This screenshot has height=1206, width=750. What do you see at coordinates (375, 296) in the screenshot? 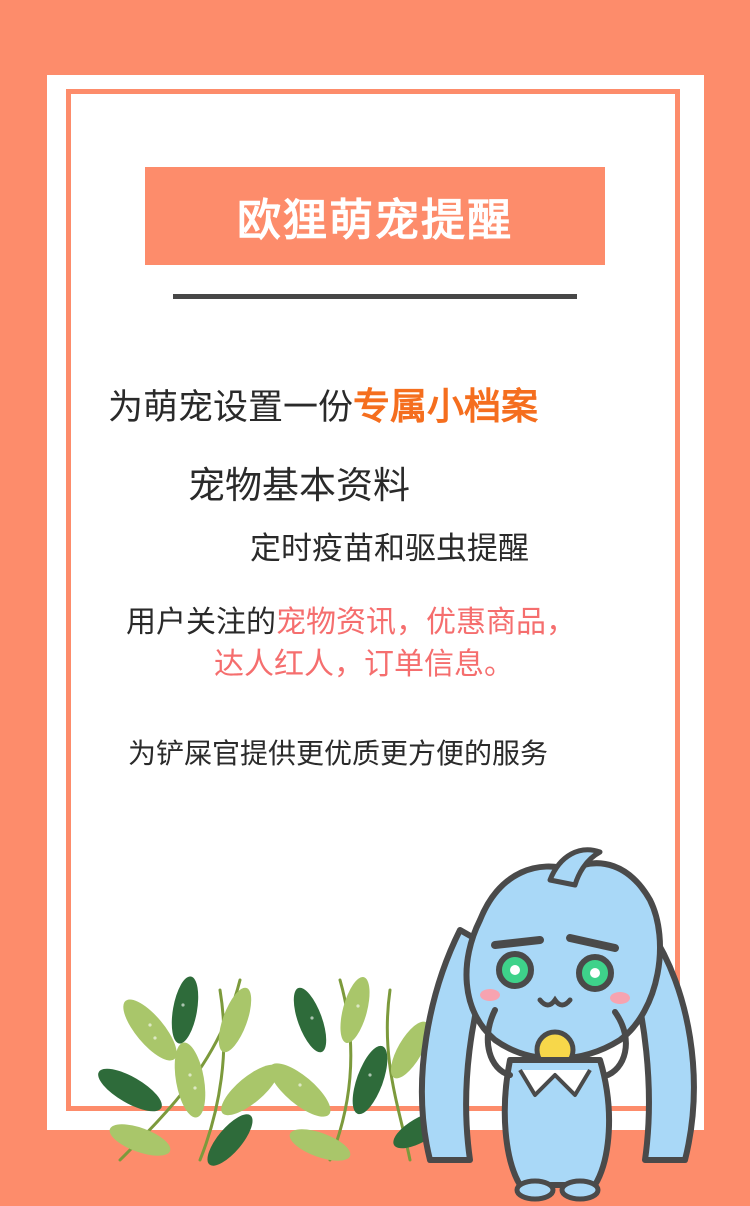
I see `title-divider` at bounding box center [375, 296].